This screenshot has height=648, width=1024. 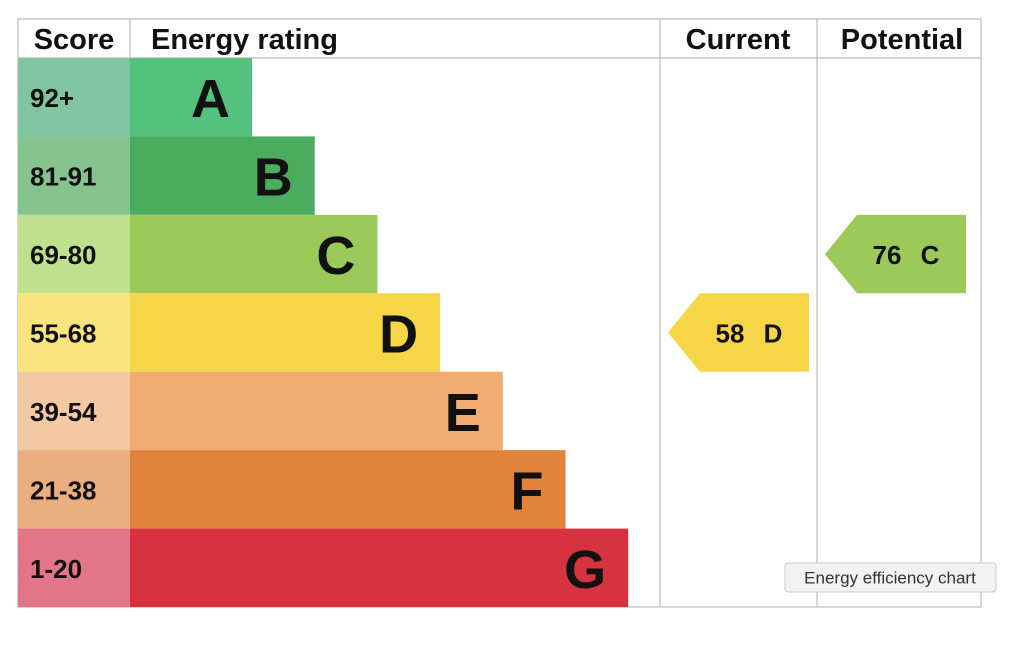 I want to click on header-current: Current, so click(x=738, y=40).